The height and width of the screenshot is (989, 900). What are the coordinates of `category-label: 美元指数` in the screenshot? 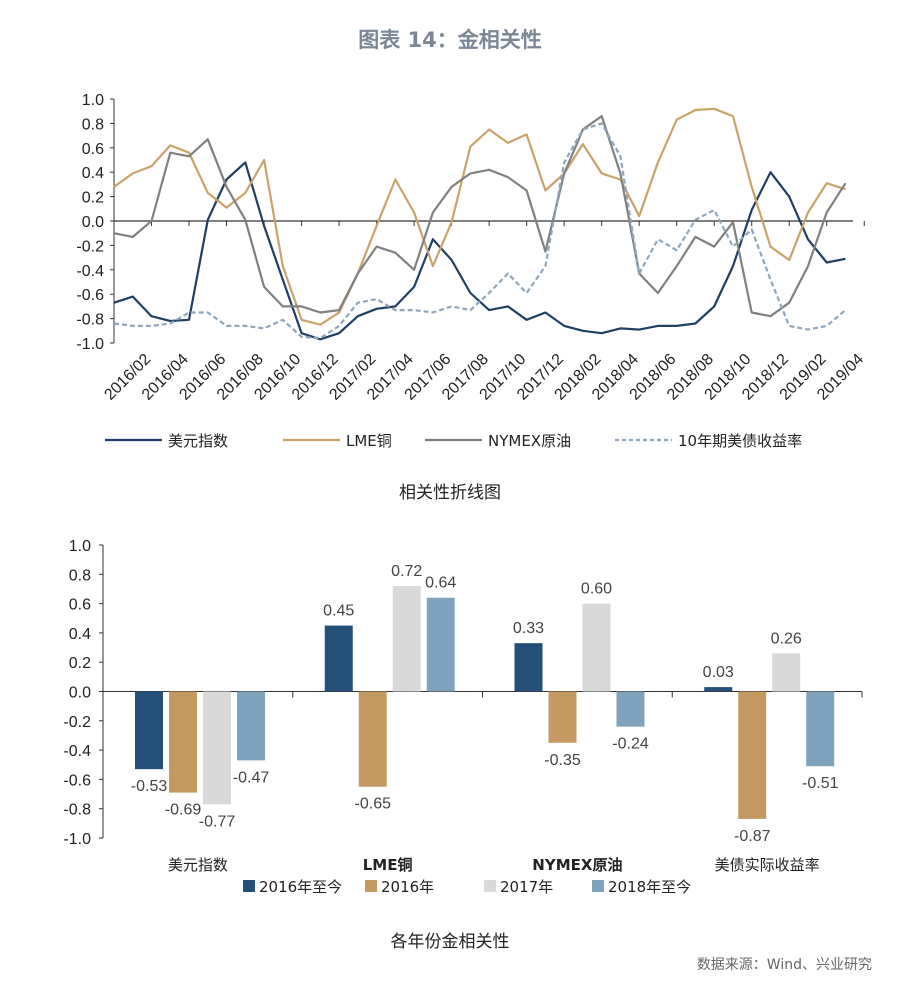 It's located at (198, 865).